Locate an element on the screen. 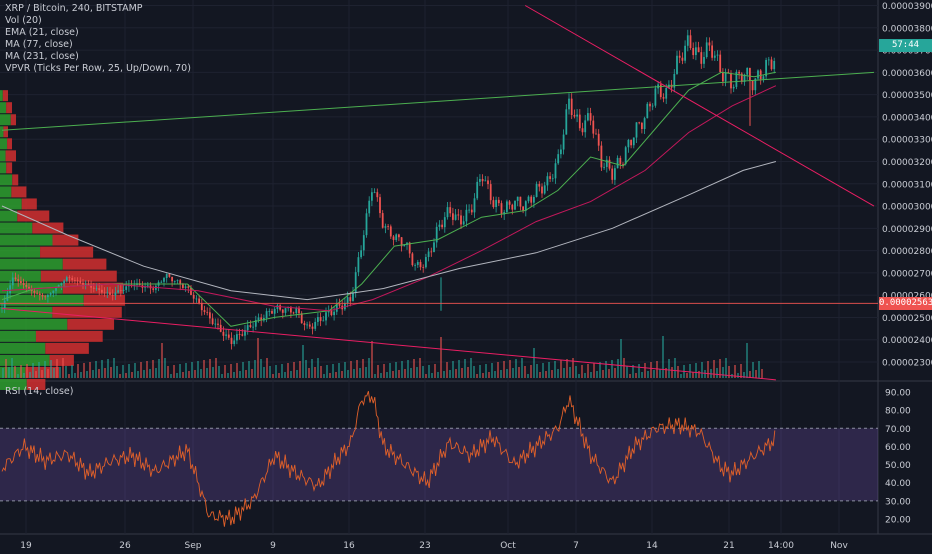 The height and width of the screenshot is (554, 932). indicator-ma77: MA (77, close) is located at coordinates (39, 44).